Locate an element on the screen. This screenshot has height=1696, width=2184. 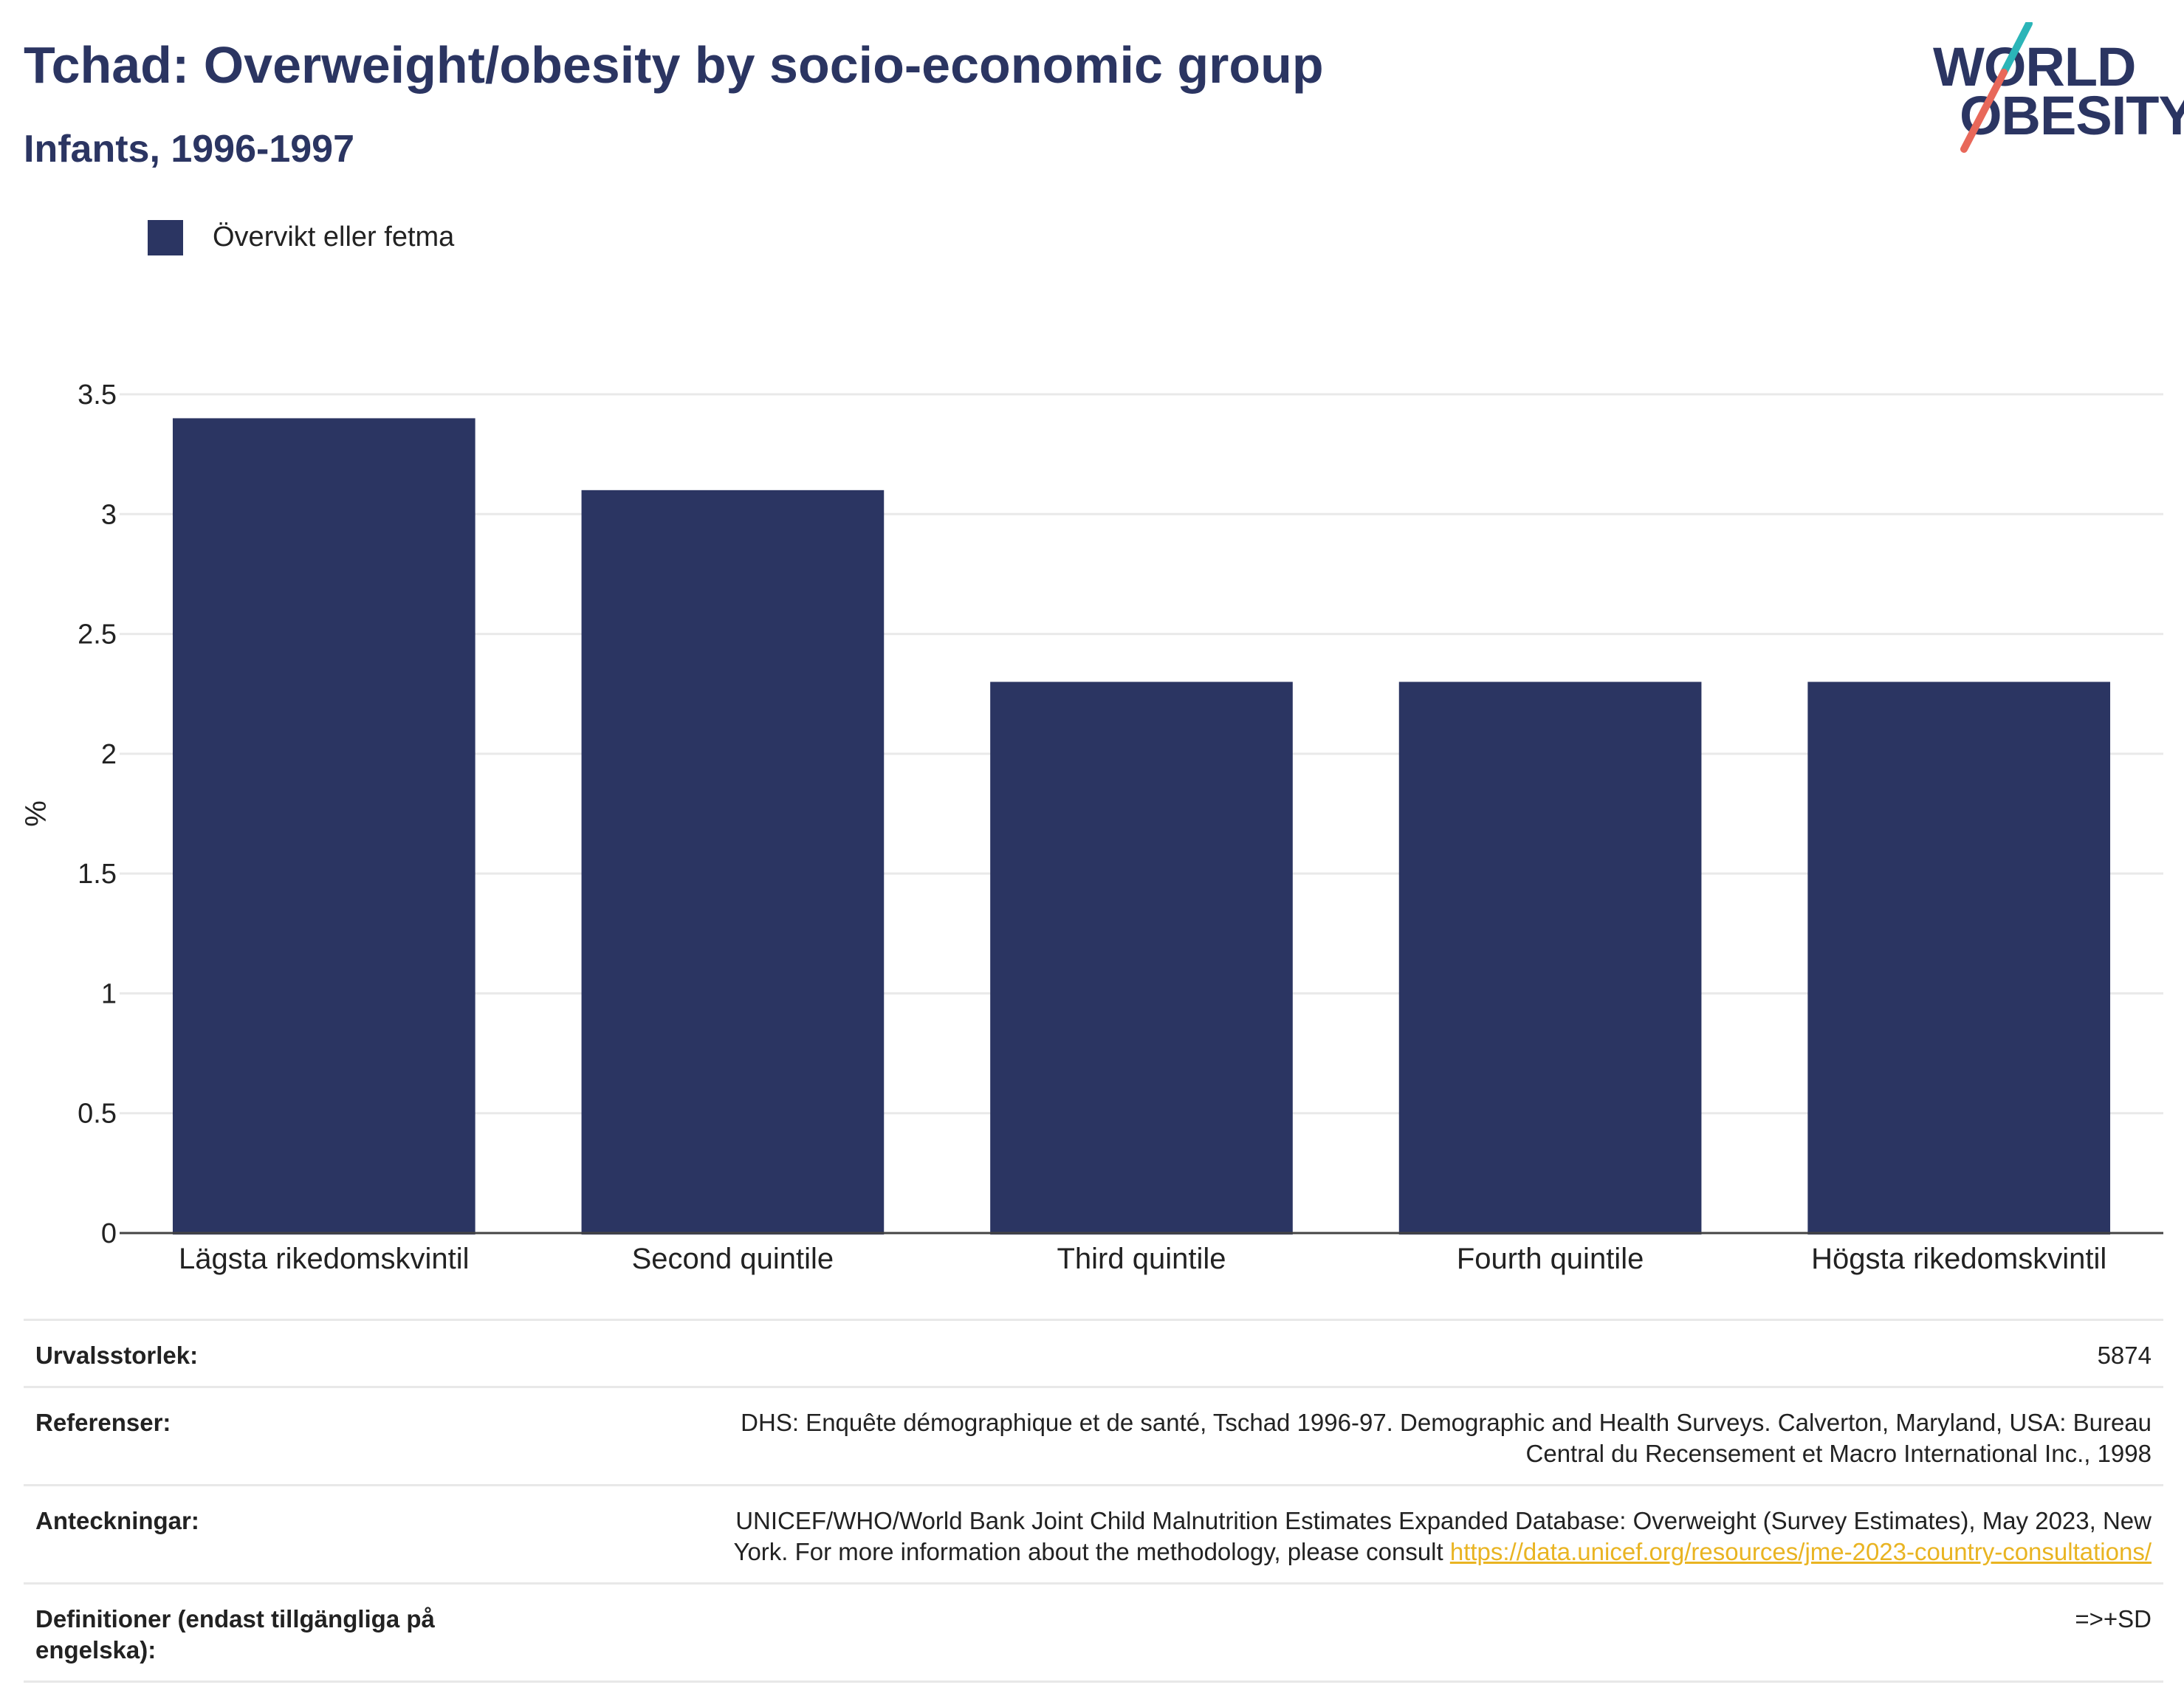
sample-size-value: 5874 is located at coordinates (1329, 1353).